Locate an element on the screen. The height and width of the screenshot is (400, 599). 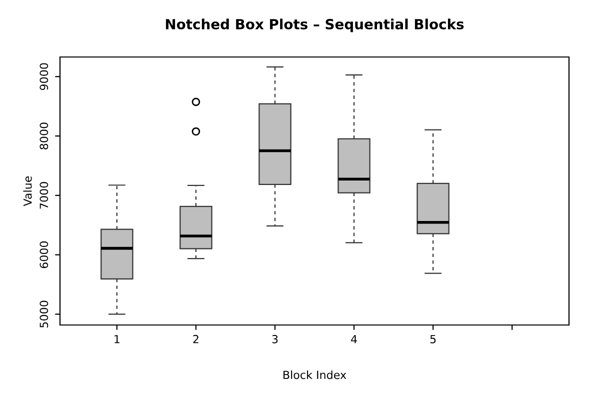
x-axis-title: Block Index is located at coordinates (315, 375).